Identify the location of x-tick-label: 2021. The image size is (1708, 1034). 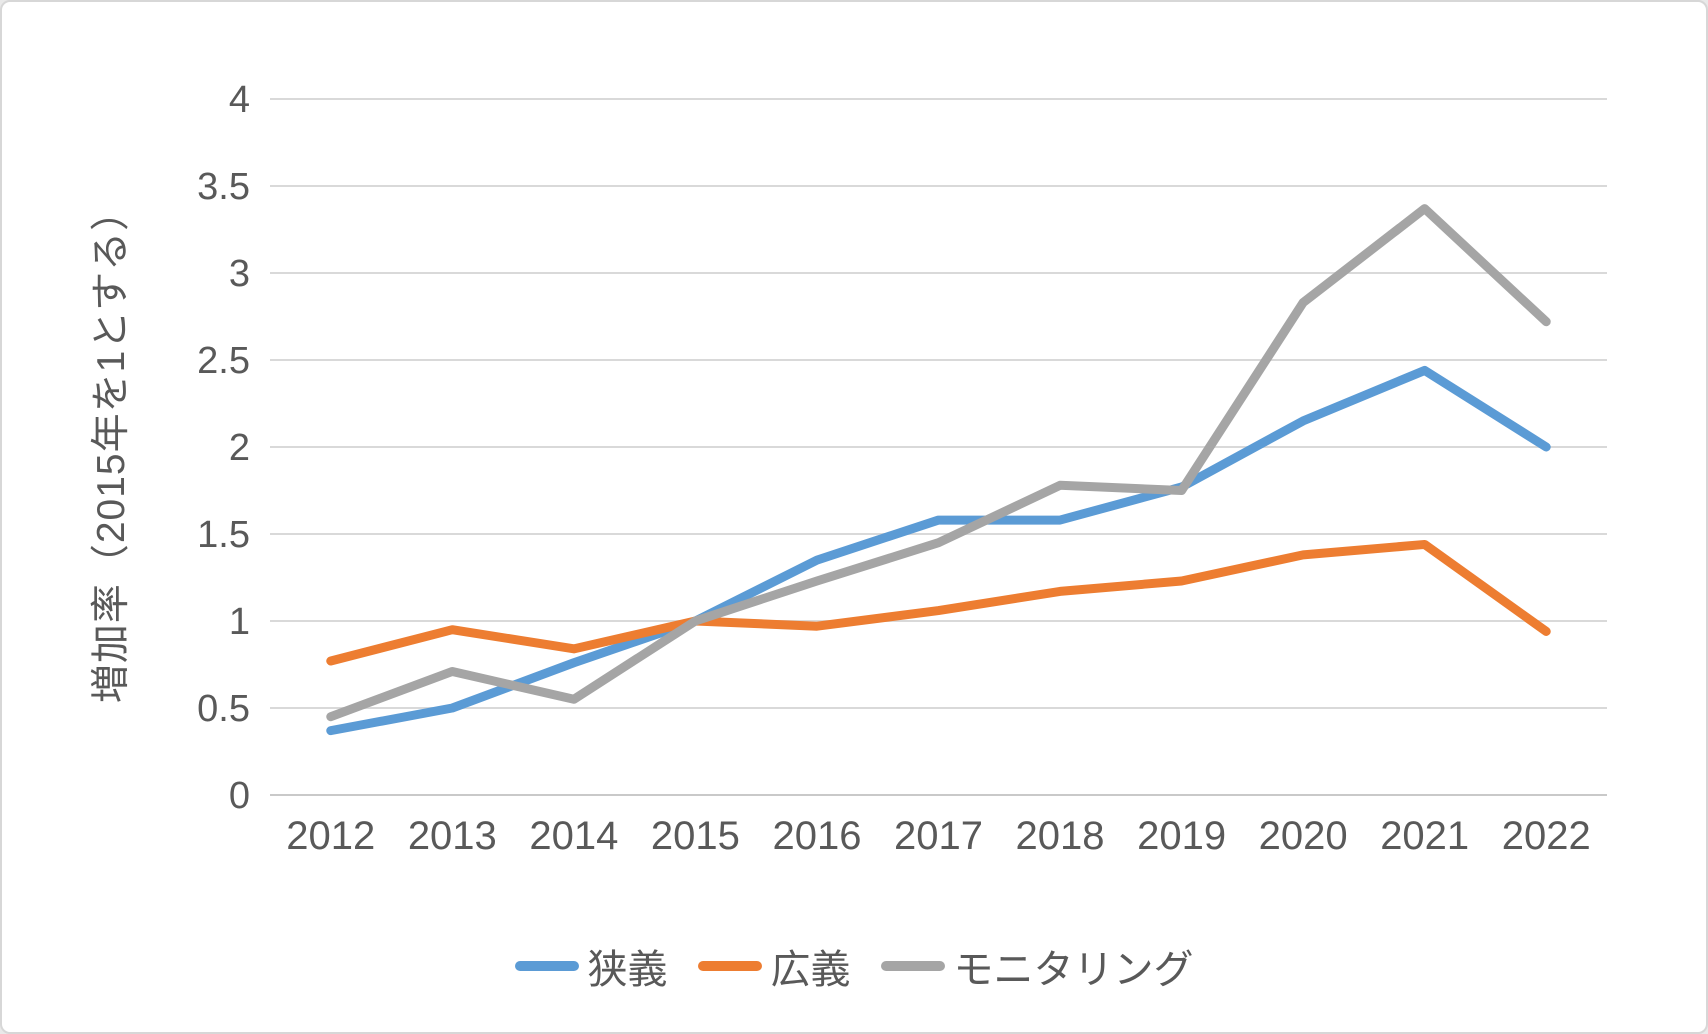
(1424, 836).